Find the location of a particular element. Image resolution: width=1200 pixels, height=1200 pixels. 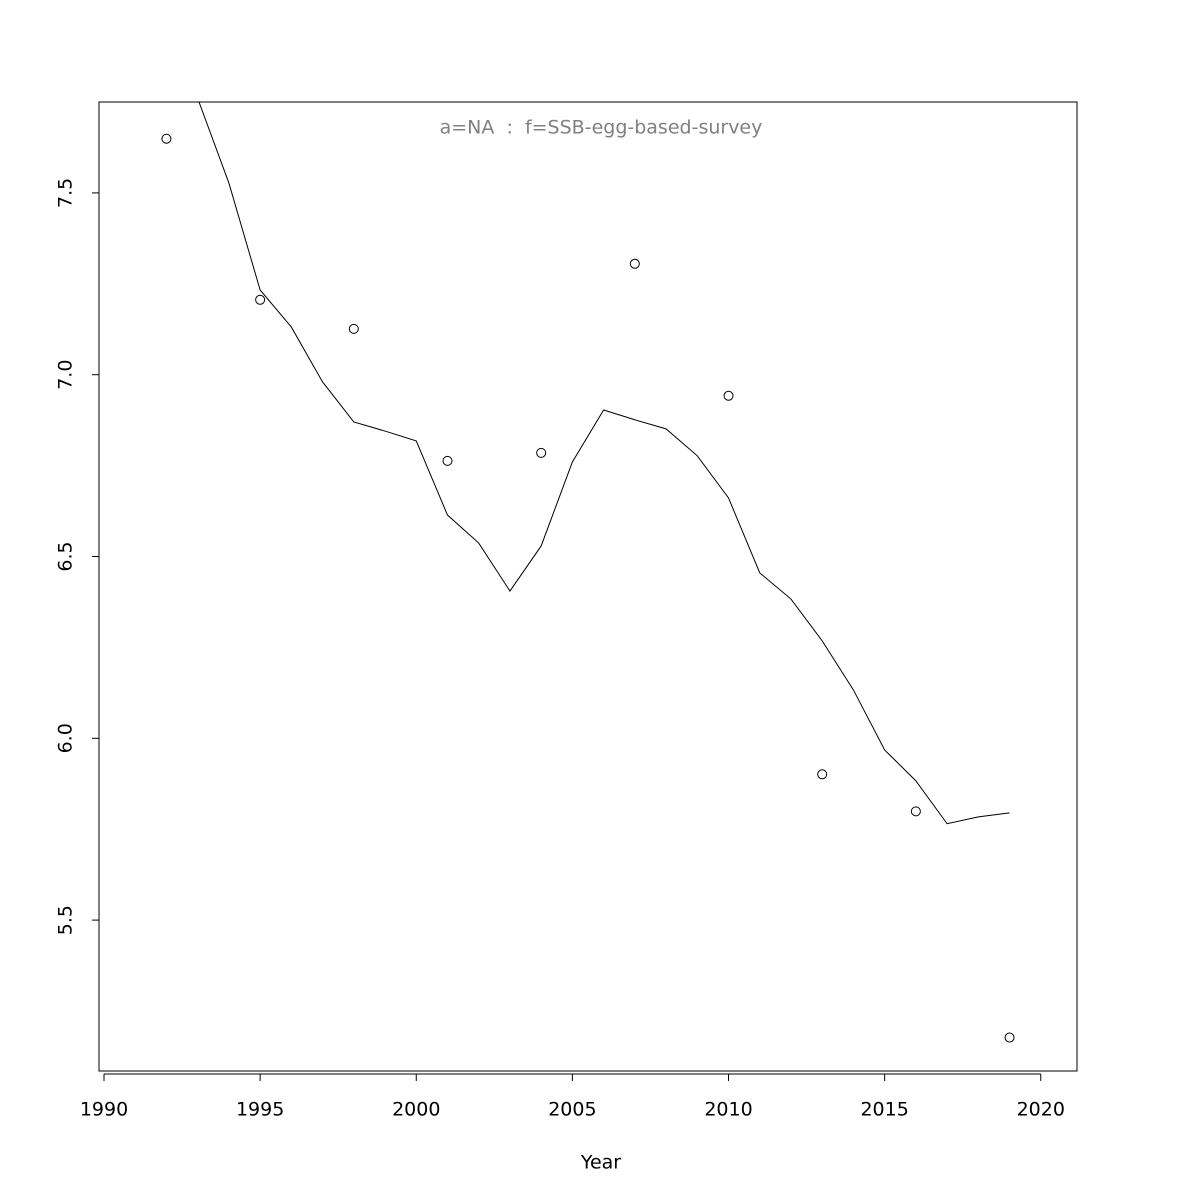

x-tick-label: 2010 is located at coordinates (728, 1110).